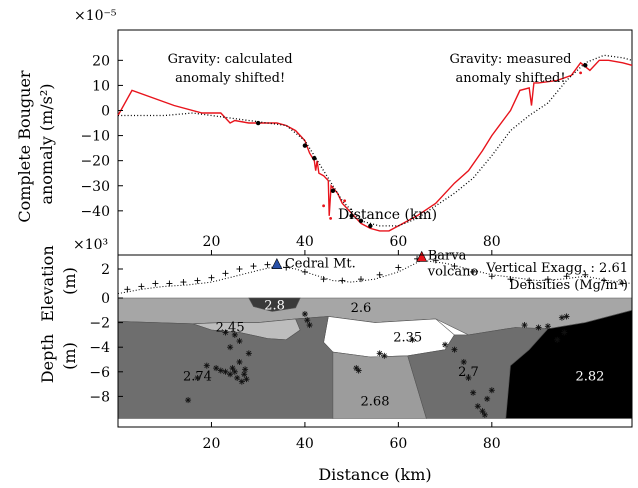 This screenshot has height=488, width=638. What do you see at coordinates (387, 215) in the screenshot?
I see `gravity-x-axis-label: Distance (km)` at bounding box center [387, 215].